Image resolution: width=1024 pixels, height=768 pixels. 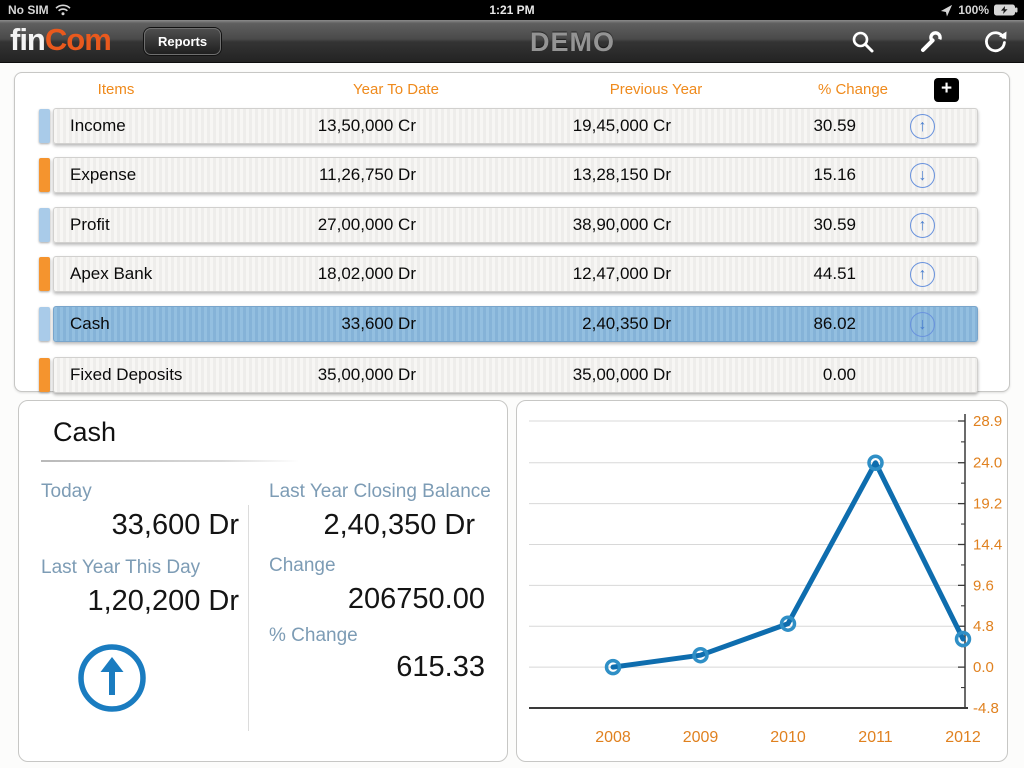 I want to click on svg-text: 2010, so click(x=788, y=737).